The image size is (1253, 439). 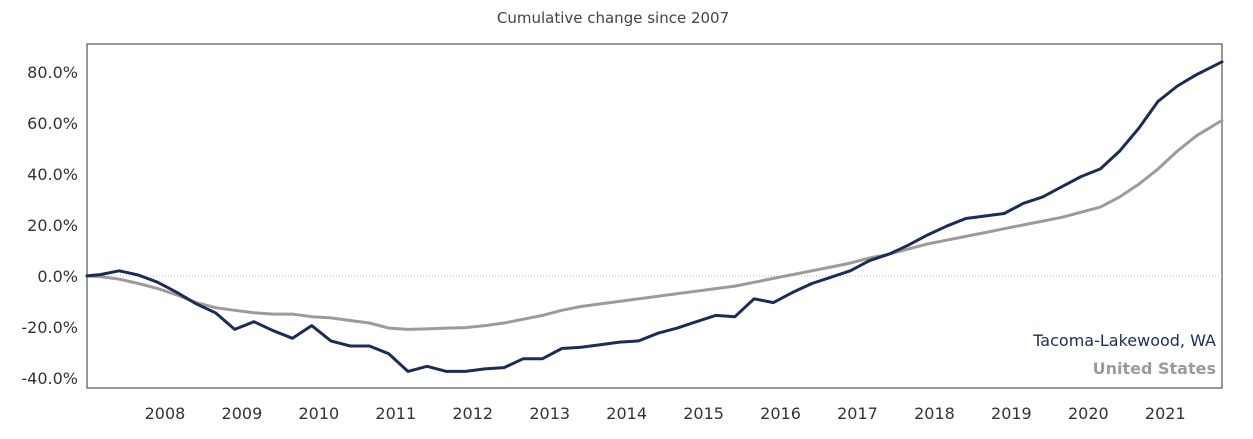 I want to click on x-tick-label: 2017, so click(x=857, y=413).